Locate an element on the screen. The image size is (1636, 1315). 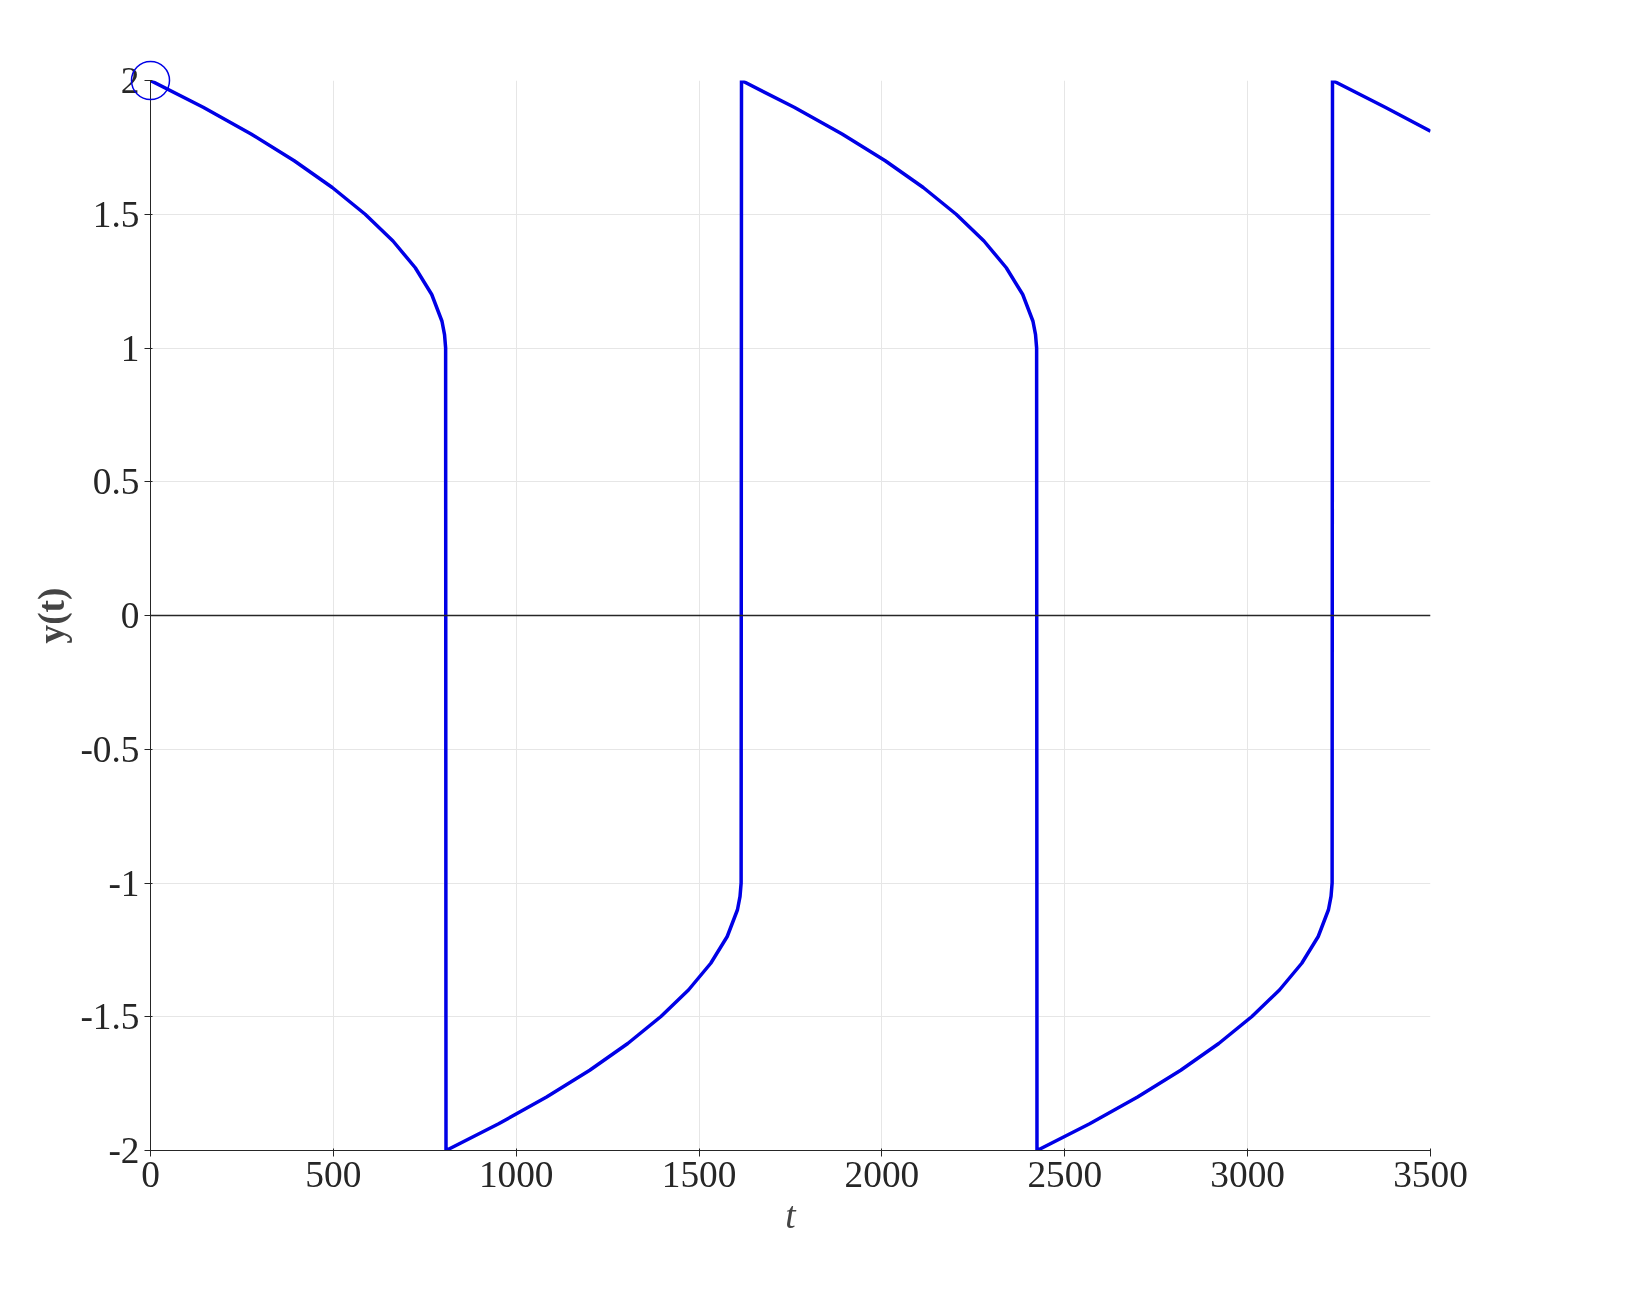
x-tick-label: 3000 is located at coordinates (1247, 1174).